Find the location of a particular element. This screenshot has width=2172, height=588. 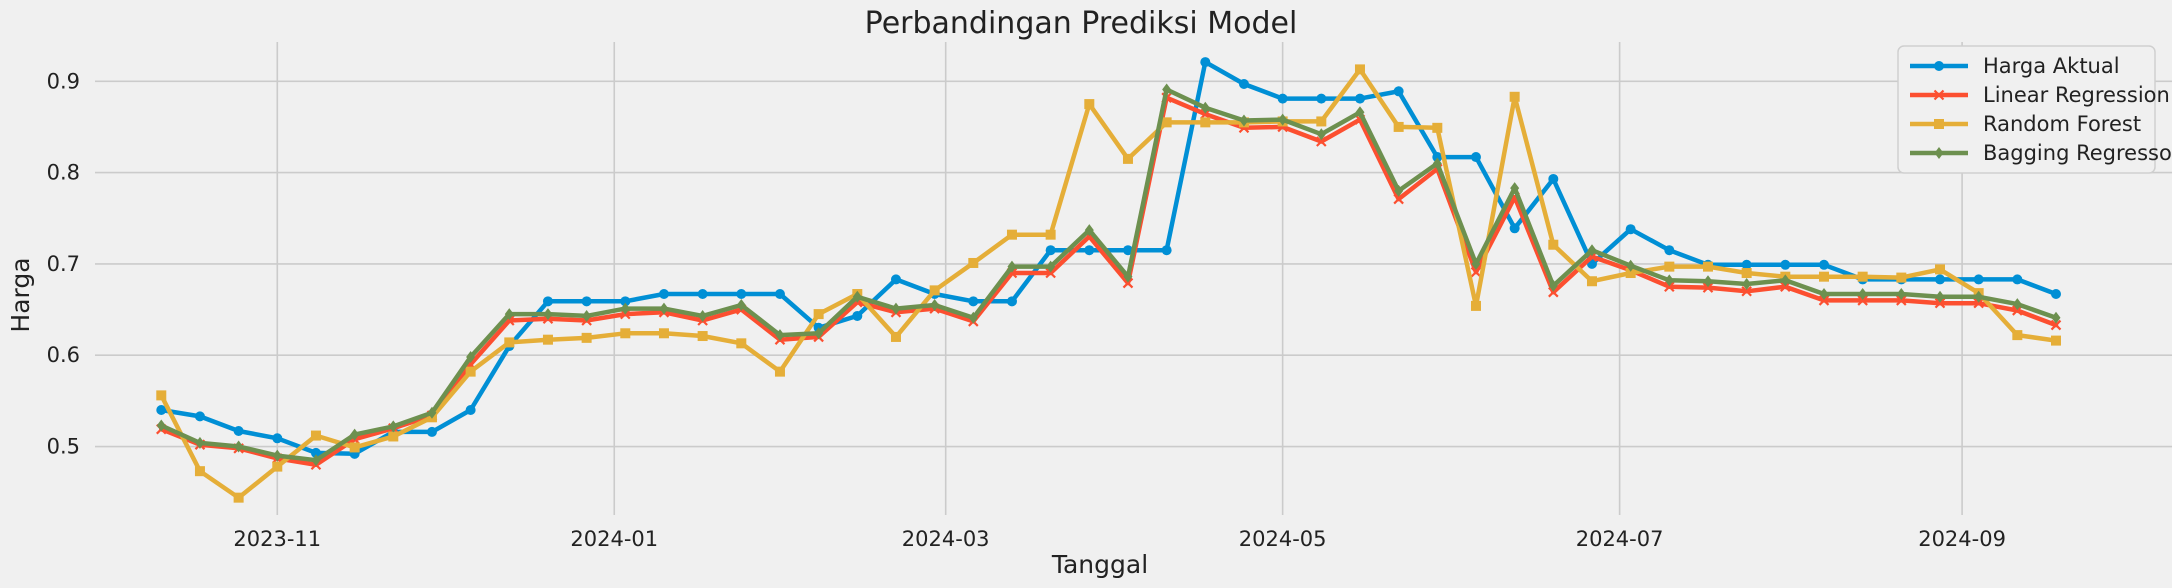

y-tick-label: 0.6 is located at coordinates (63, 355).